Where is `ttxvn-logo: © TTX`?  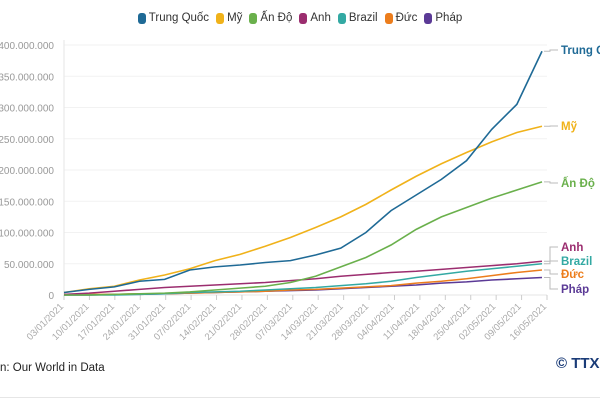
ttxvn-logo: © TTX is located at coordinates (578, 363).